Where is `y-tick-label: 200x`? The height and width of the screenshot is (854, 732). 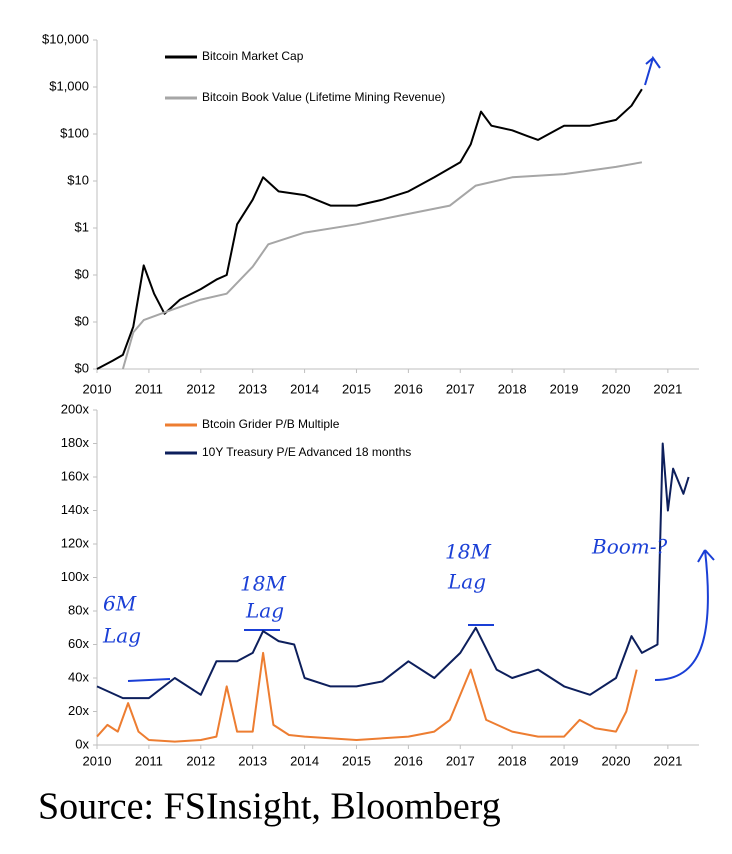
y-tick-label: 200x is located at coordinates (75, 408).